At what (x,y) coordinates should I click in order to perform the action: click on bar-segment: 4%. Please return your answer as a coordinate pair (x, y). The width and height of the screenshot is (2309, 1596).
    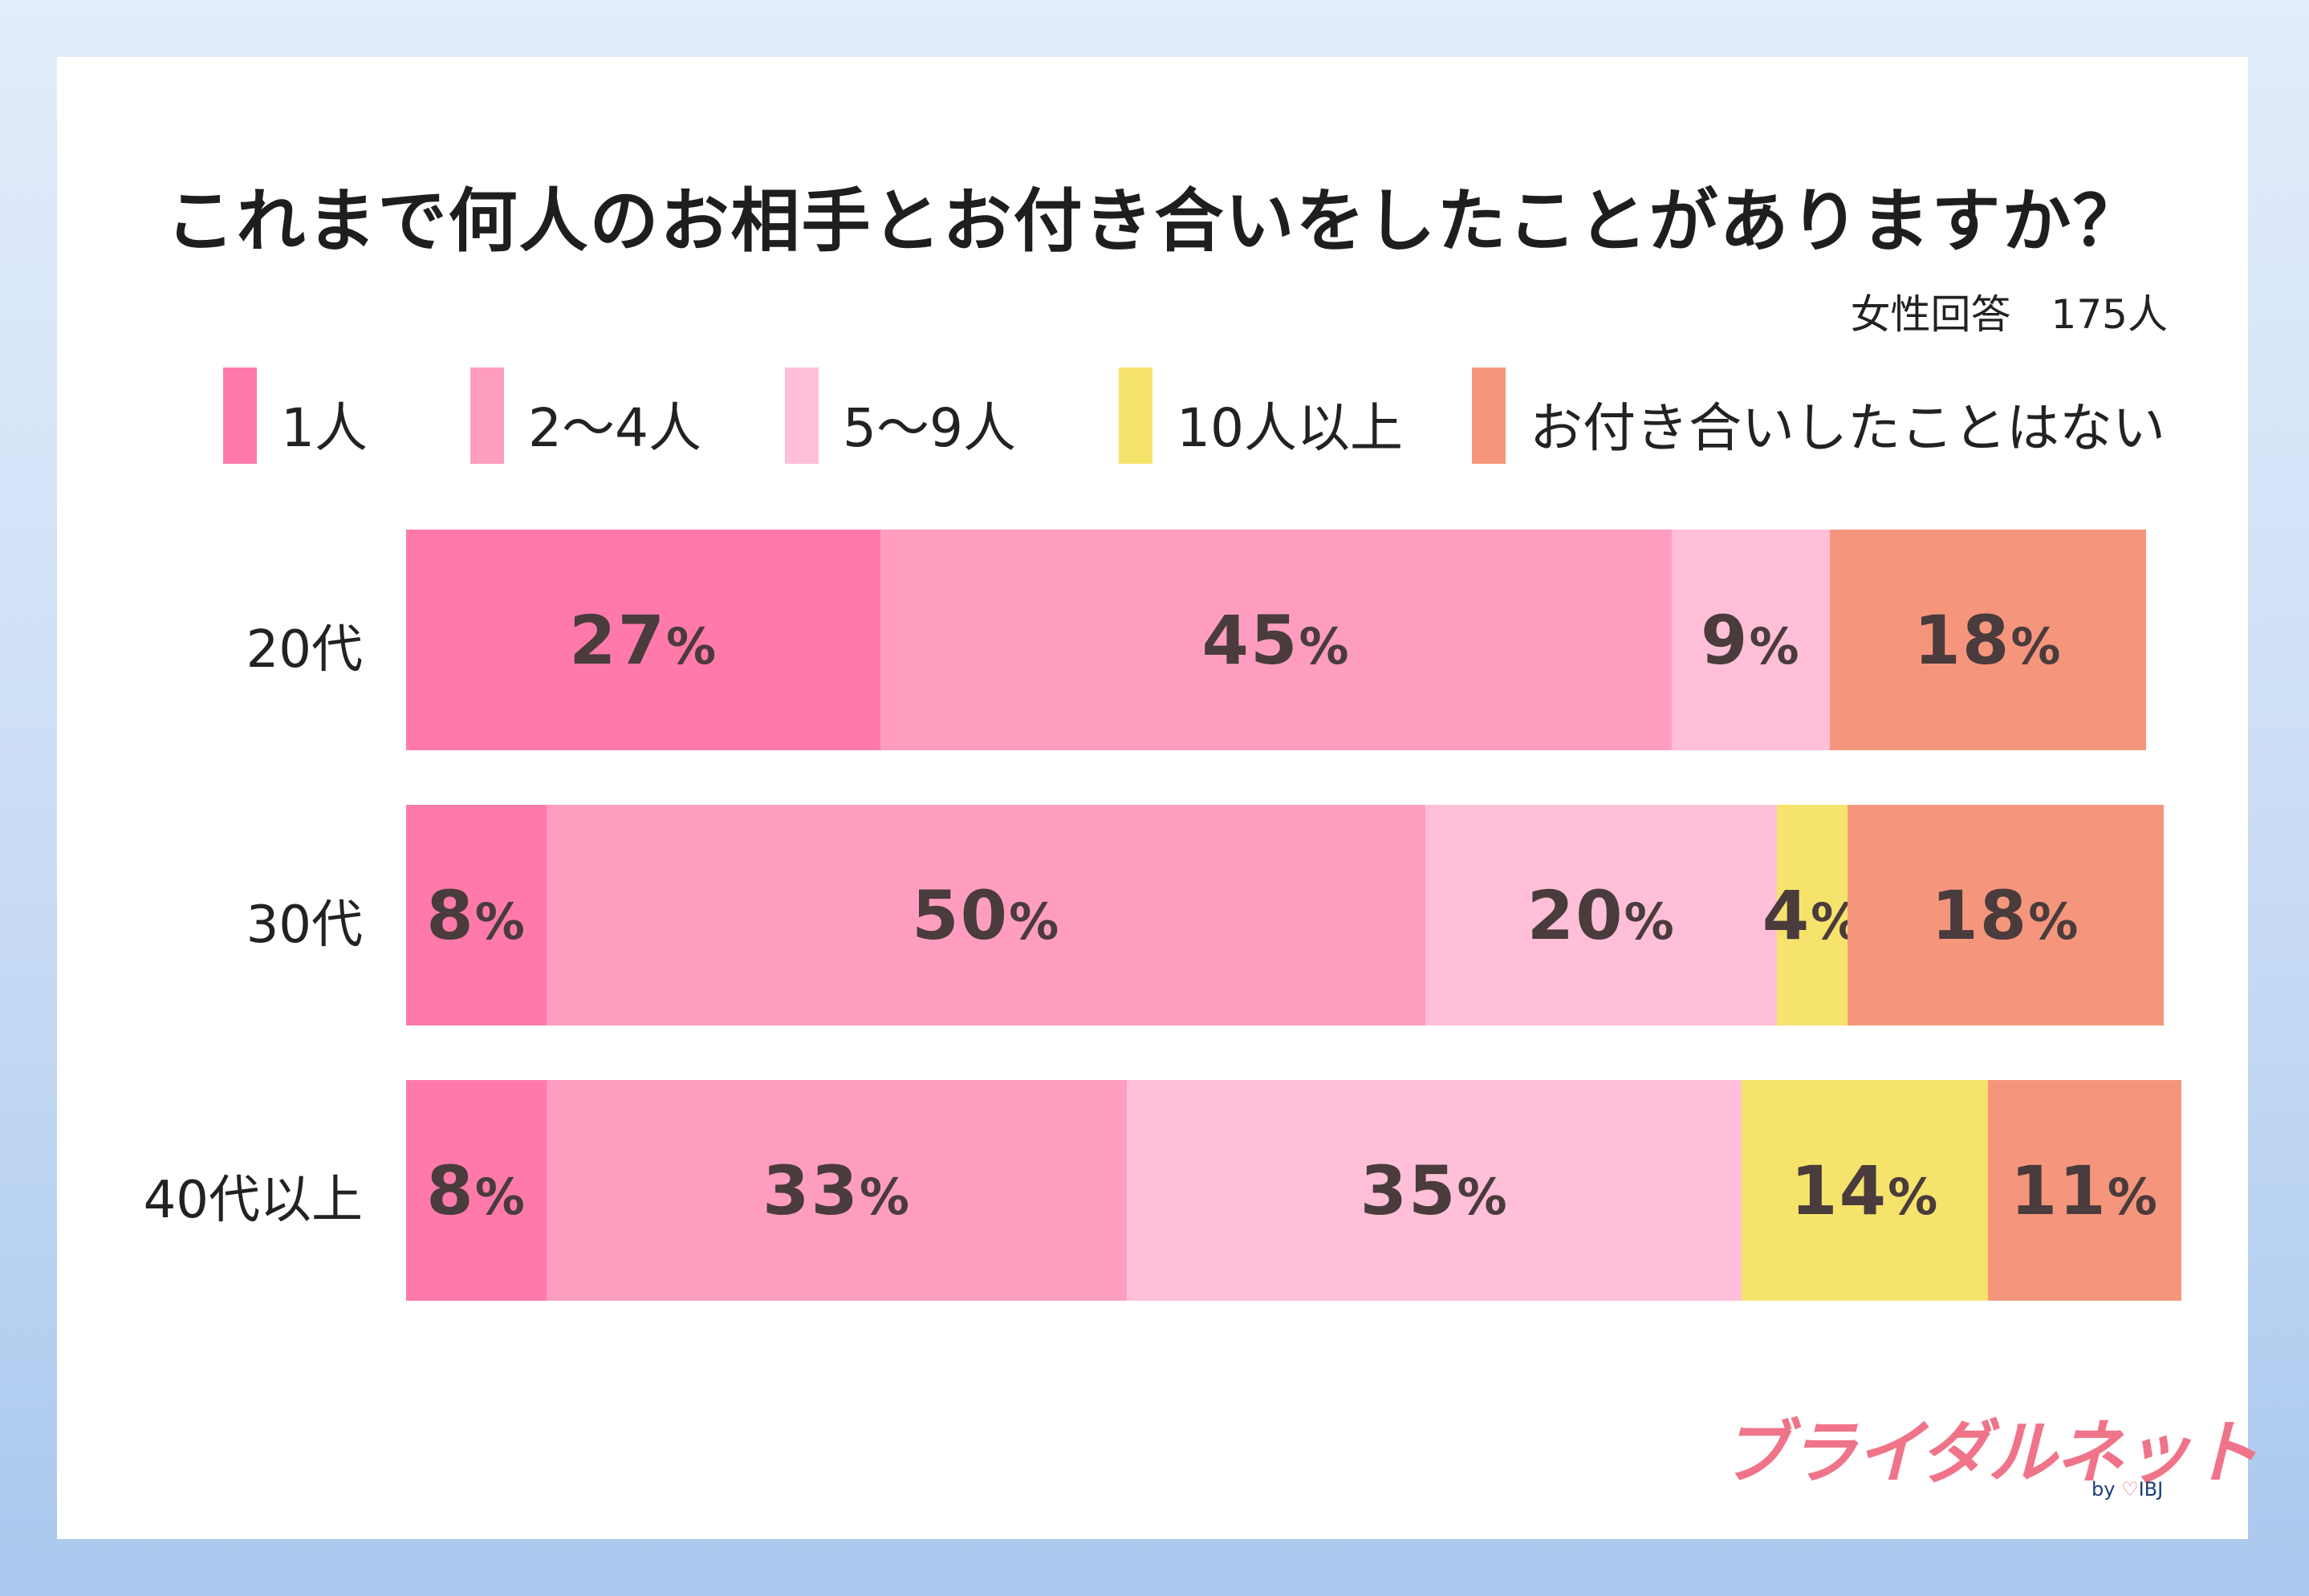
    Looking at the image, I should click on (1811, 915).